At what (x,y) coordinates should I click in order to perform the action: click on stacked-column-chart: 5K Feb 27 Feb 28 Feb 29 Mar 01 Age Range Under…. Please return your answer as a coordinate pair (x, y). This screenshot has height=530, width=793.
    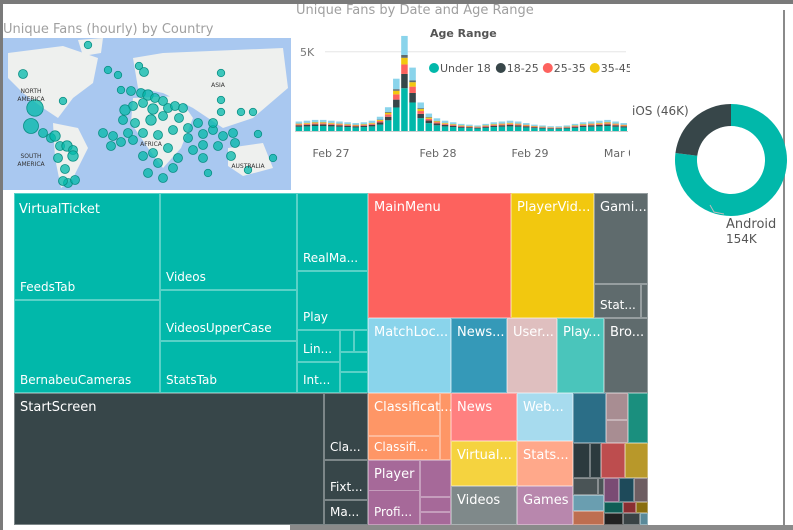
    Looking at the image, I should click on (460, 95).